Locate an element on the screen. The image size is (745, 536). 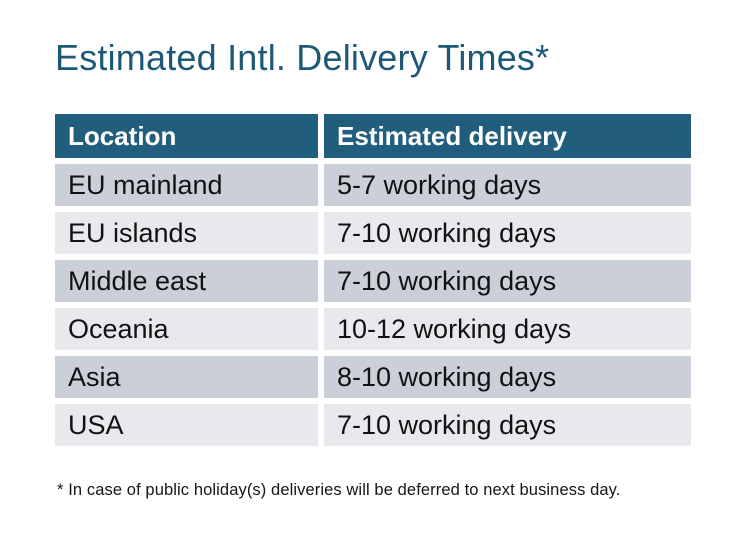
page-title: Estimated Intl. Delivery Times* is located at coordinates (302, 57).